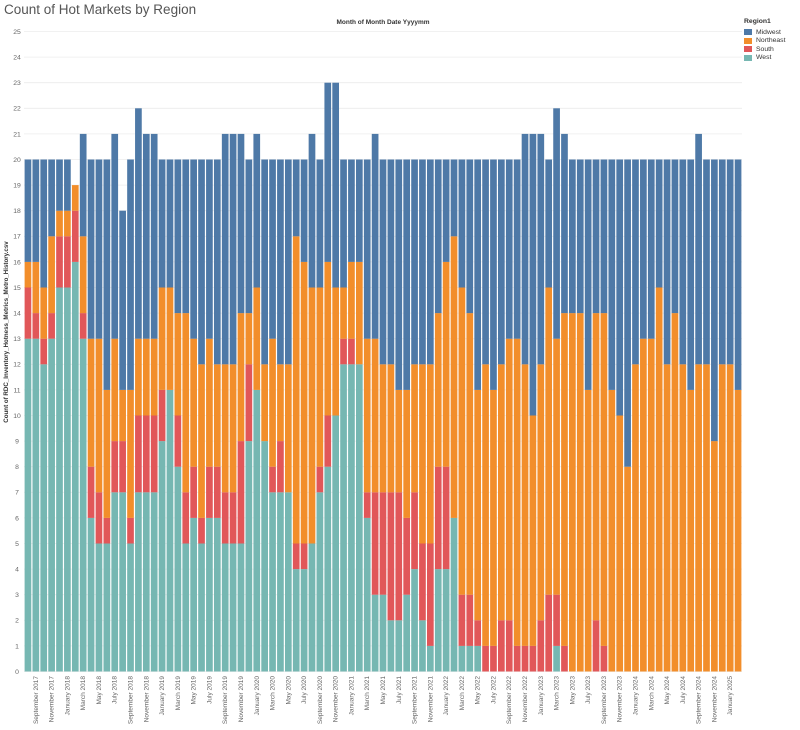 The image size is (800, 730). What do you see at coordinates (17, 570) in the screenshot?
I see `y-tick-label: 4` at bounding box center [17, 570].